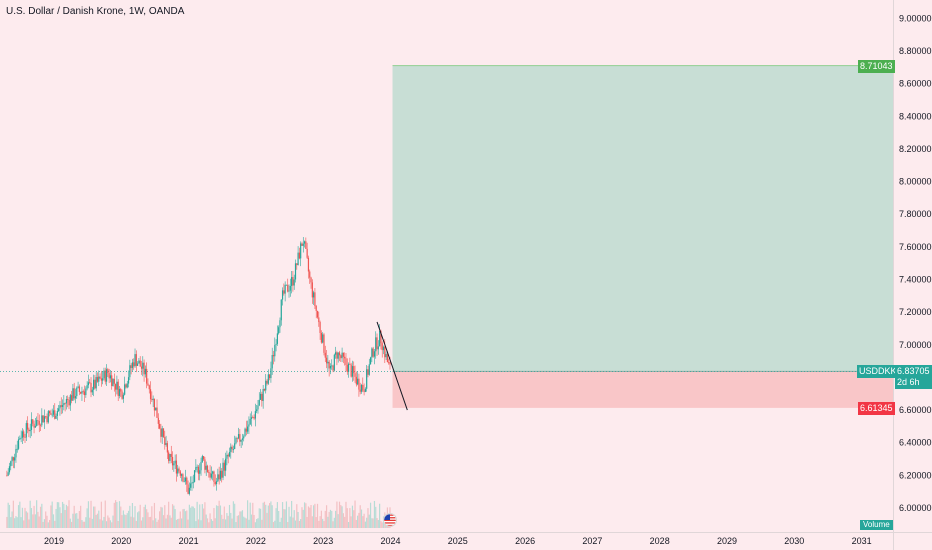 This screenshot has height=550, width=932. What do you see at coordinates (390, 520) in the screenshot?
I see `us-flag-event-icon` at bounding box center [390, 520].